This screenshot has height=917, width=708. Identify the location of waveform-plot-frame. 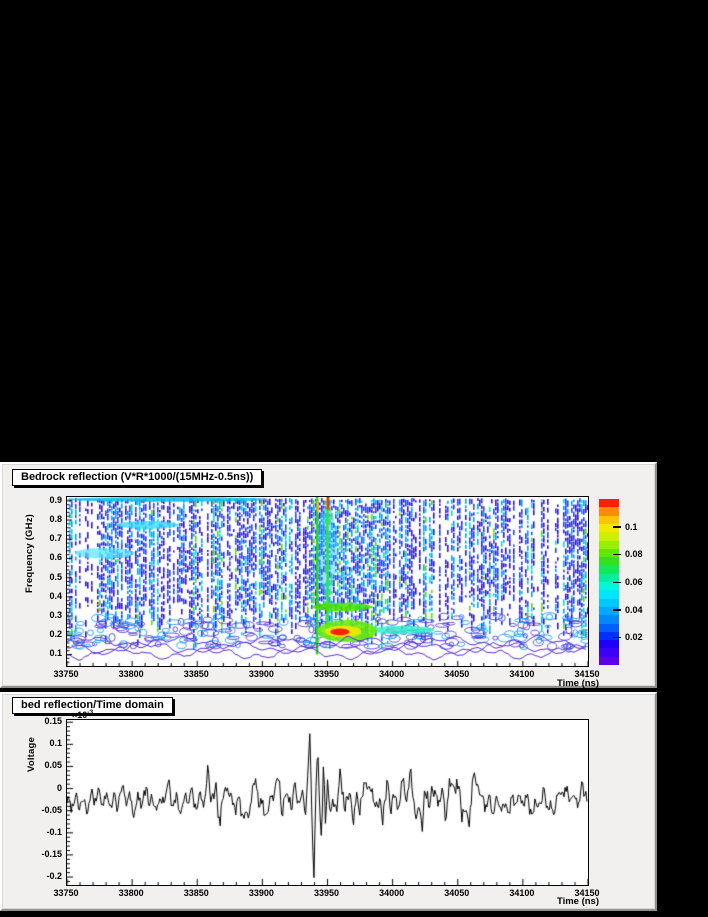
(327, 802).